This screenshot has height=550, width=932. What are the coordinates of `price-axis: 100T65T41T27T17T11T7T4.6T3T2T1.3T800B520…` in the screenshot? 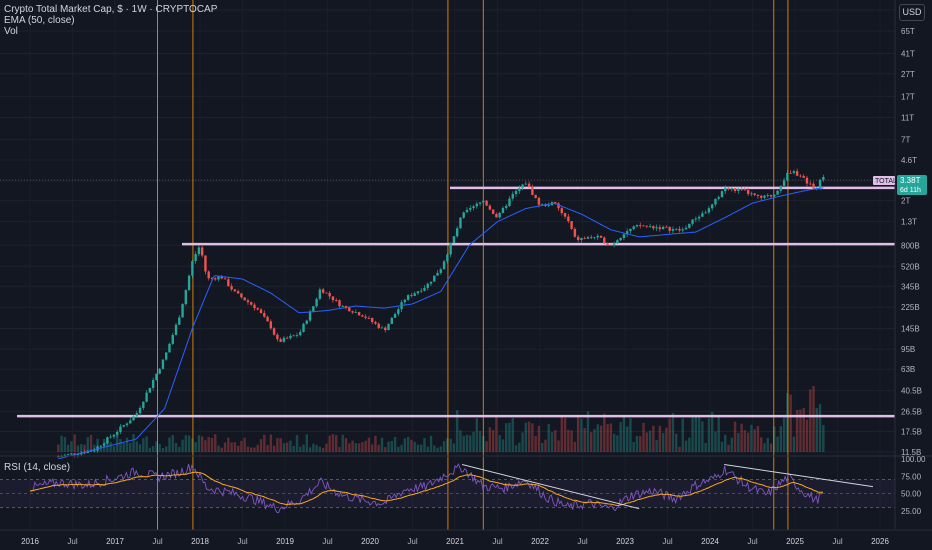 It's located at (911, 231).